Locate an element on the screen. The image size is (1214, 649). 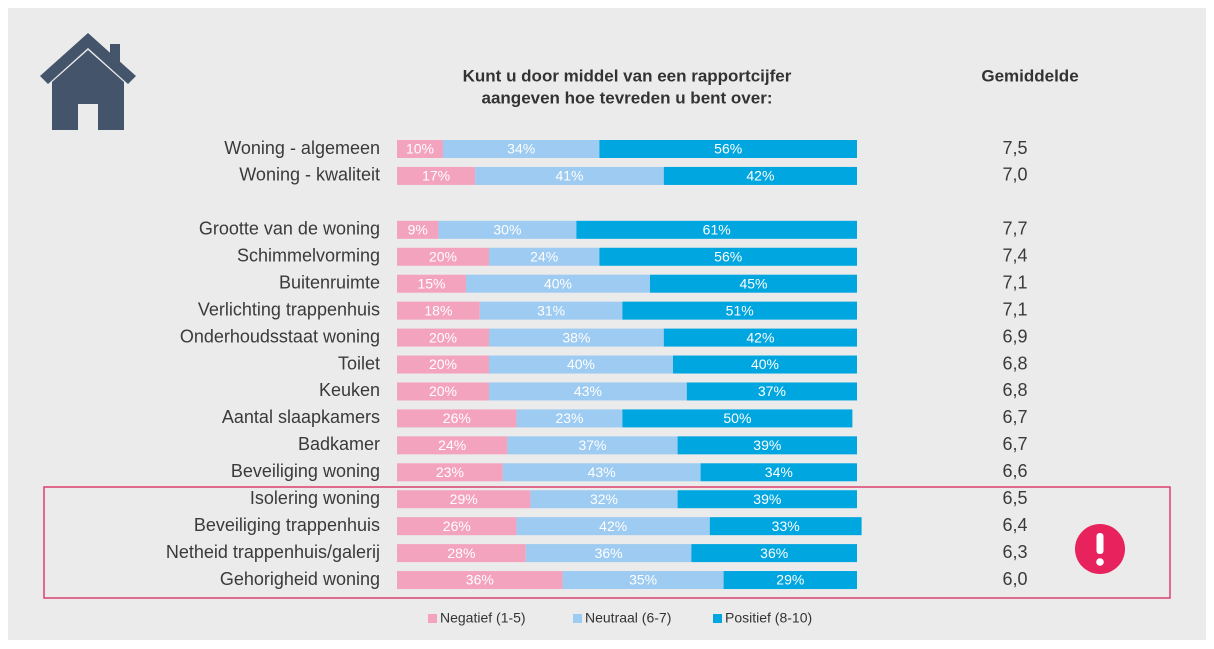
data-label: 33% is located at coordinates (786, 526).